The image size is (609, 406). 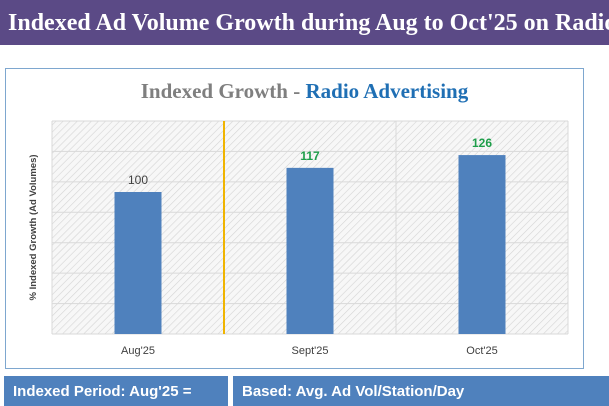 I want to click on chart-title: Indexed Growth - Radio Advertising, so click(x=304, y=91).